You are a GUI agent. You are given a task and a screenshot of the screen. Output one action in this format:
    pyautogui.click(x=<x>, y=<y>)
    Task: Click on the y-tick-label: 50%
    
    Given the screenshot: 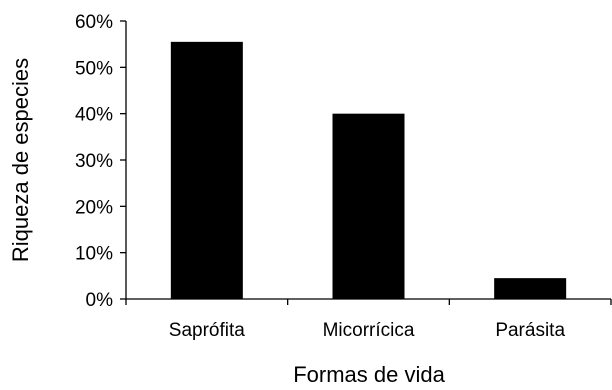 What is the action you would take?
    pyautogui.click(x=94, y=68)
    